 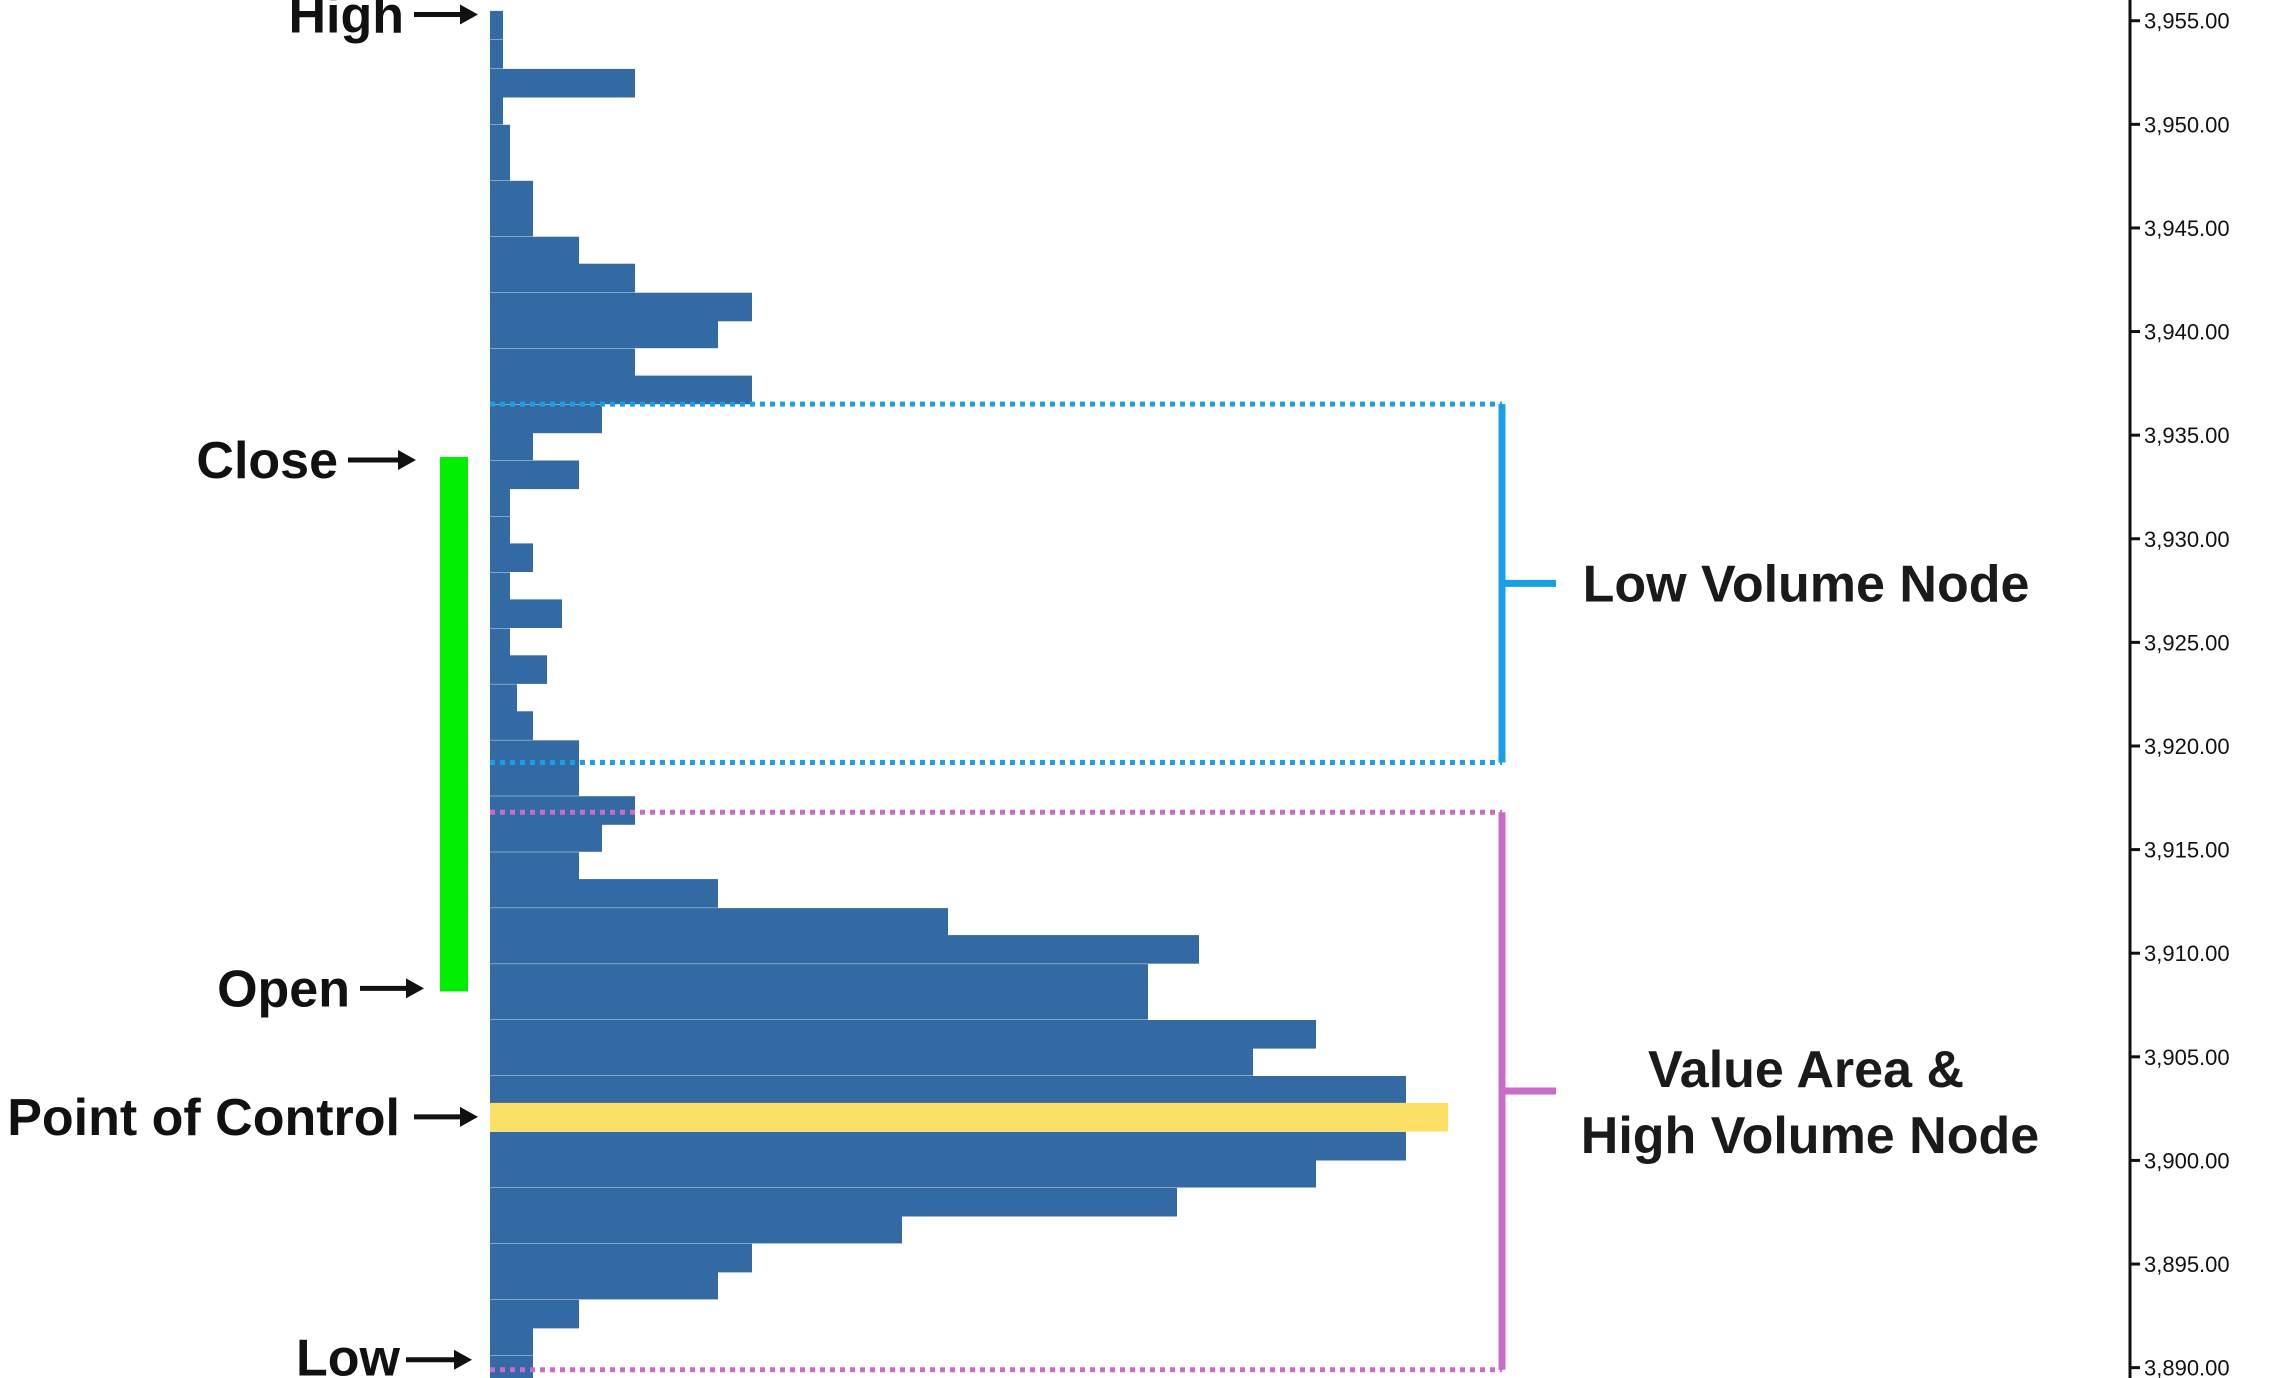 I want to click on price-tick-label: 3,950.00, so click(x=2187, y=124).